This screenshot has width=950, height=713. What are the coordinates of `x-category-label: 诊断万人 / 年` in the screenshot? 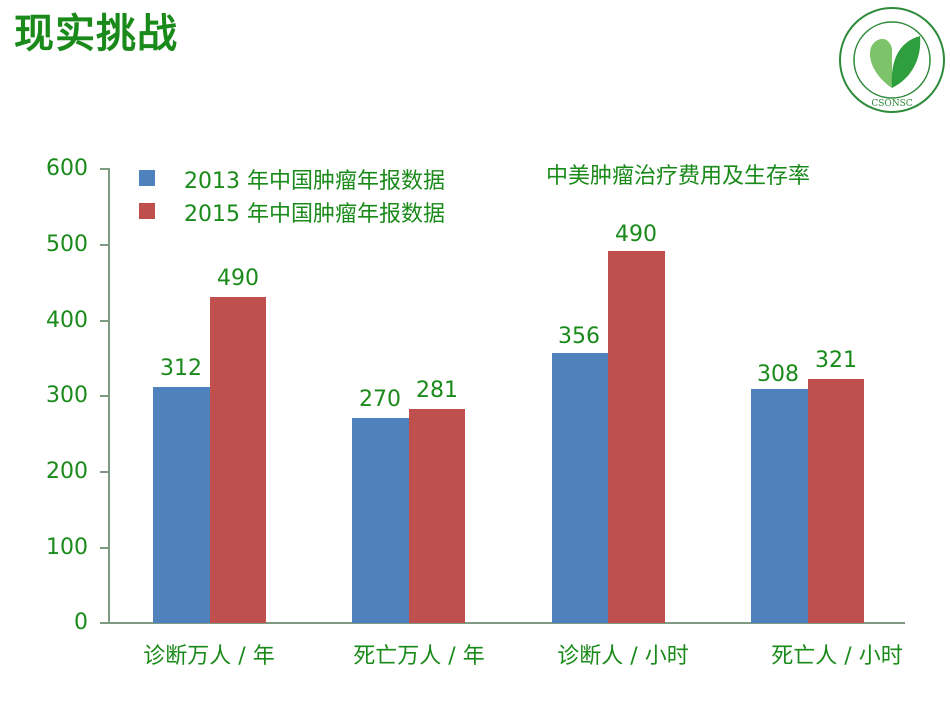 It's located at (209, 656).